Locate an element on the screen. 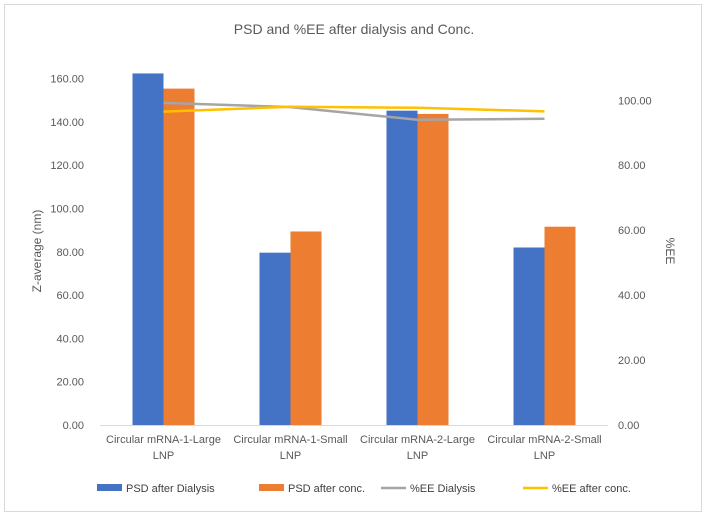  y-tick-label: 0.00 is located at coordinates (73, 426).